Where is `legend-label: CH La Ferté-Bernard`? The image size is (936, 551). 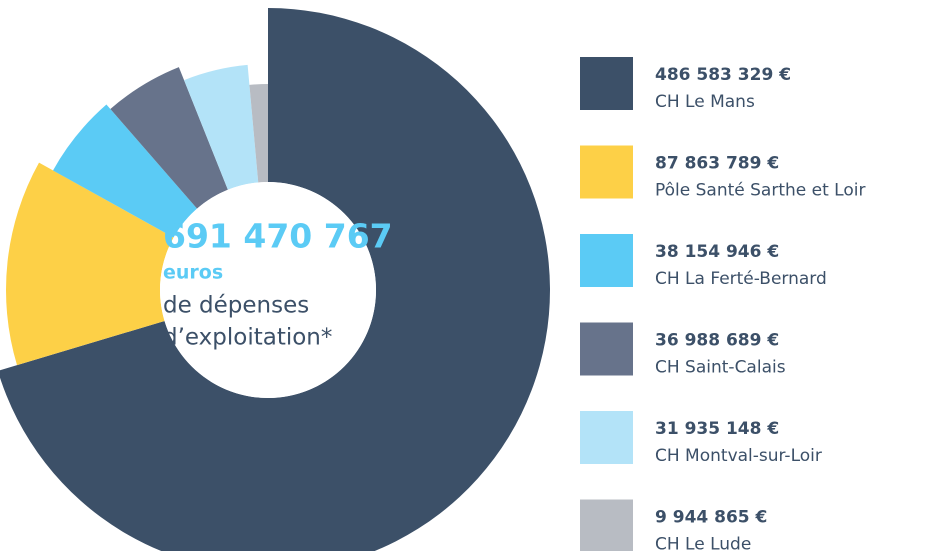
legend-label: CH La Ferté-Bernard is located at coordinates (741, 279).